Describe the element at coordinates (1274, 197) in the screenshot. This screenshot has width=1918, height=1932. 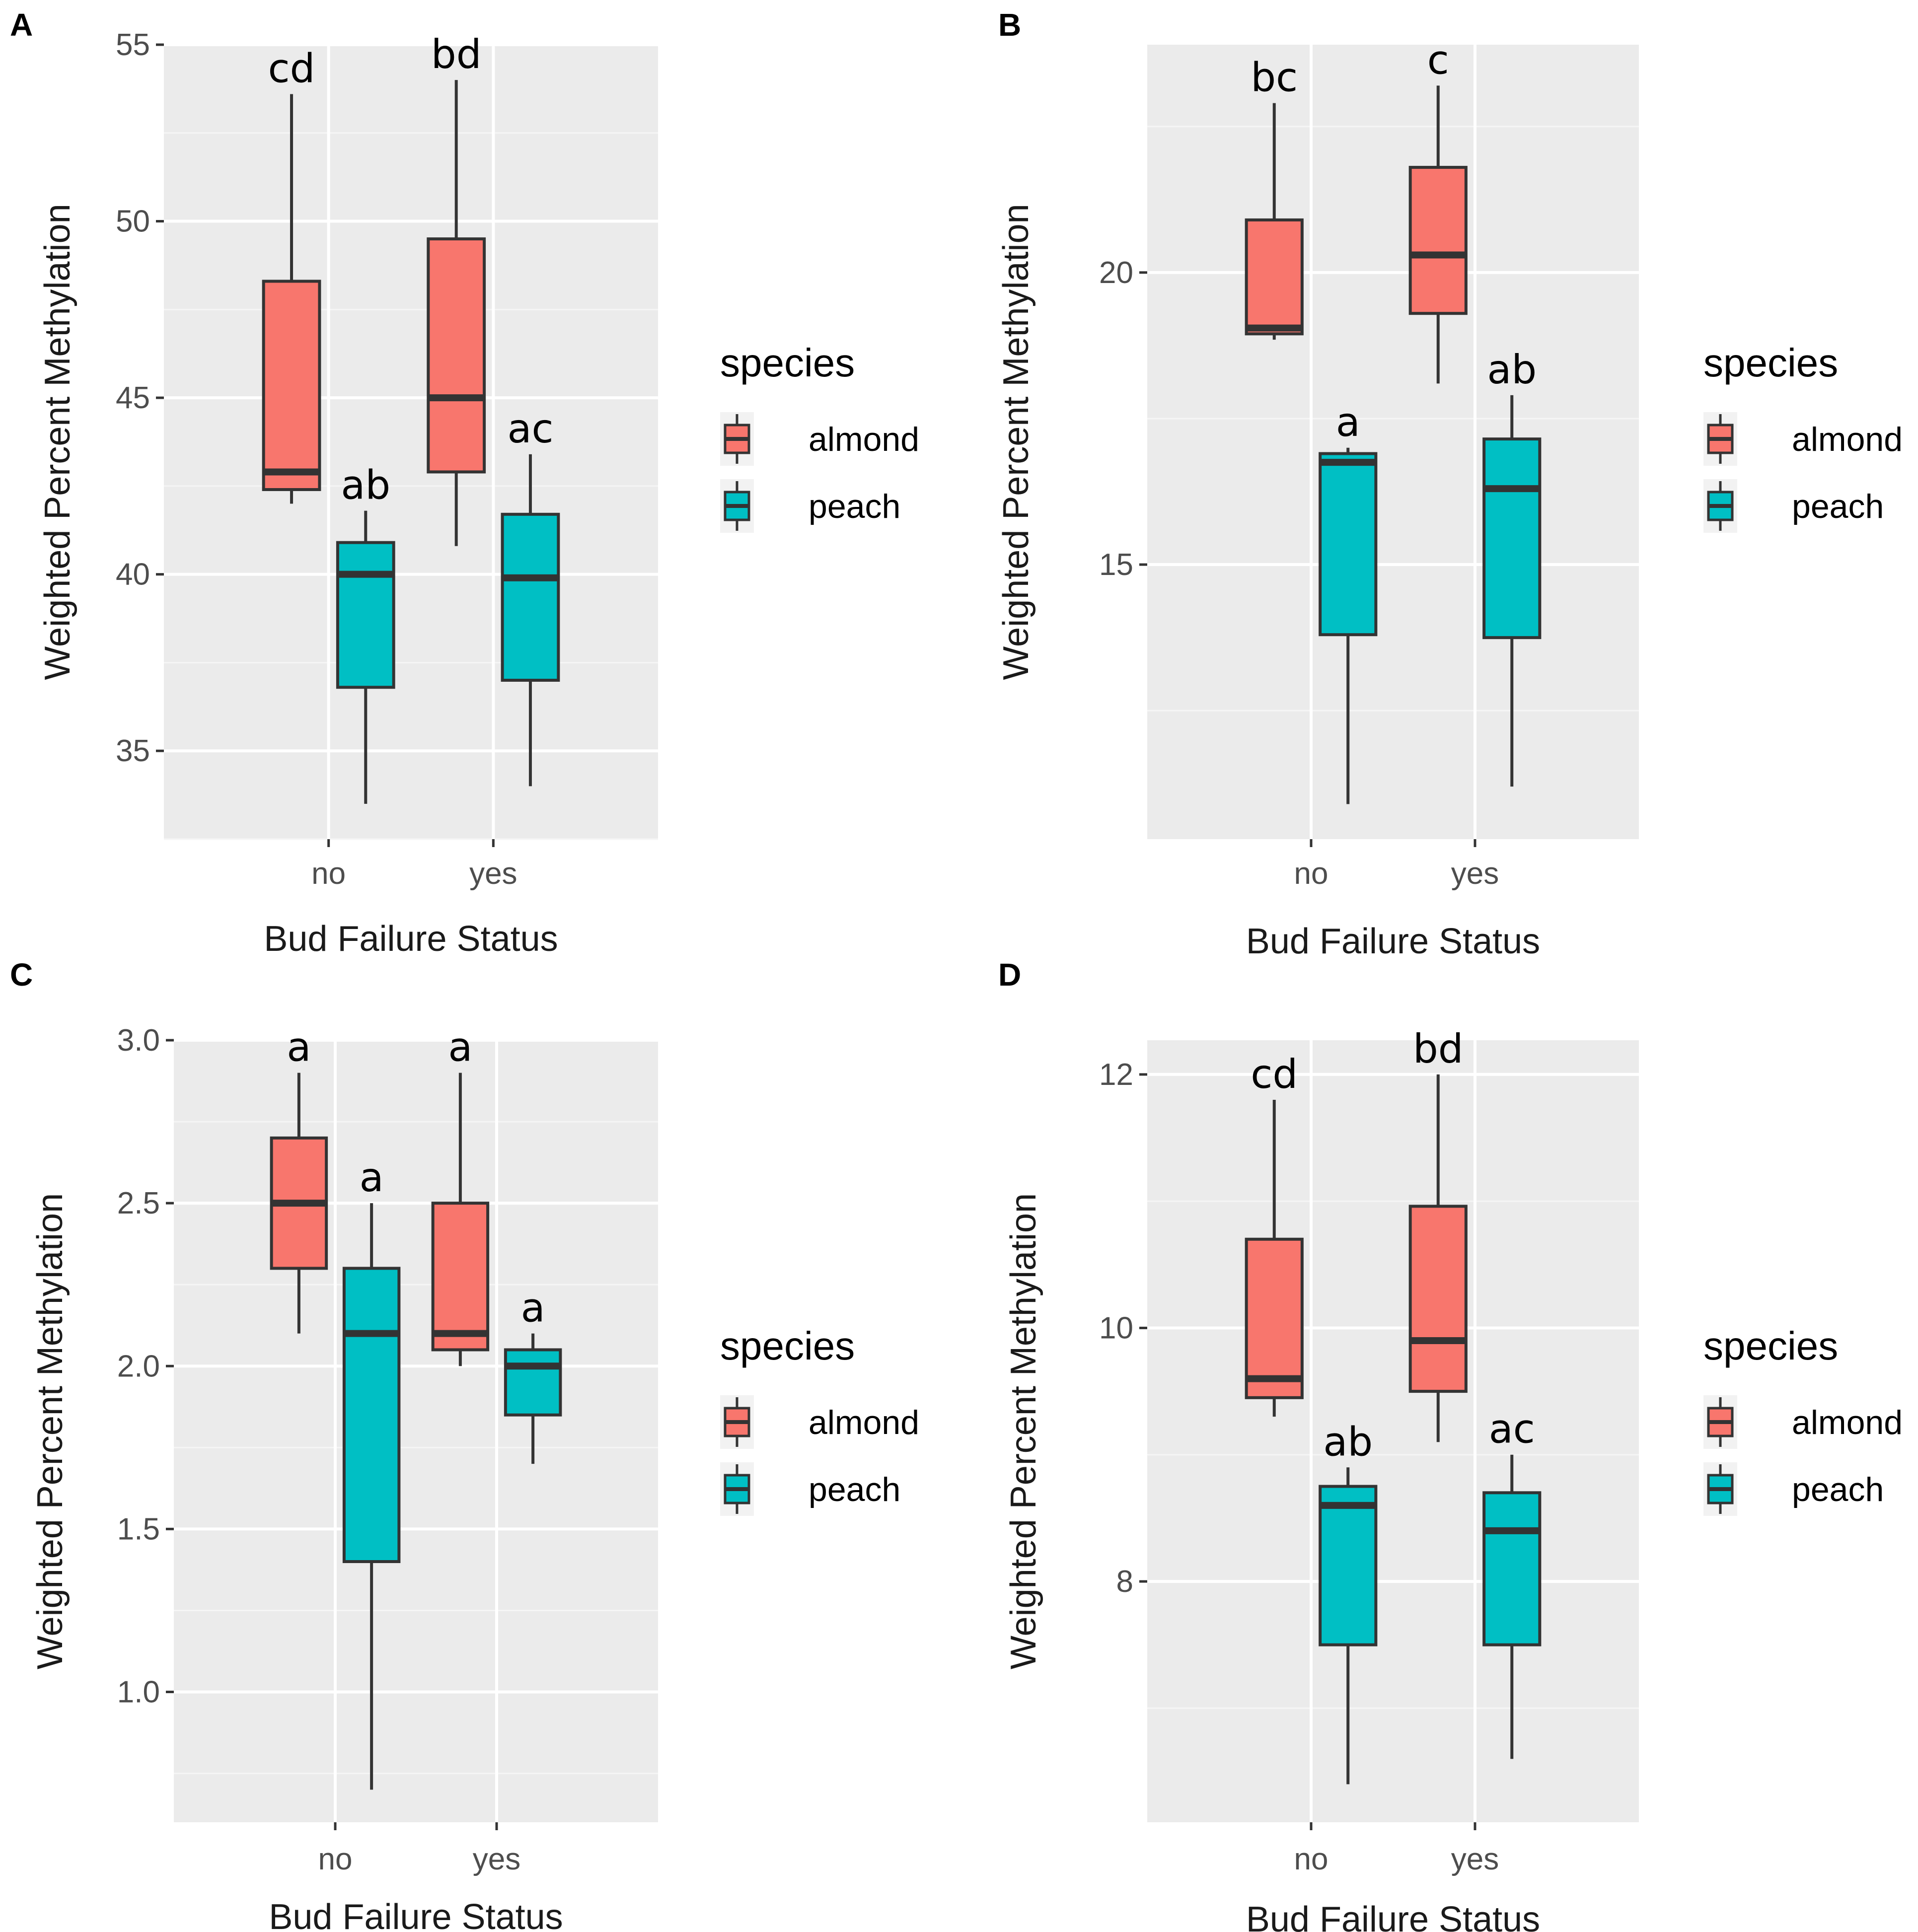
I see `box-almond-no: bc` at that location.